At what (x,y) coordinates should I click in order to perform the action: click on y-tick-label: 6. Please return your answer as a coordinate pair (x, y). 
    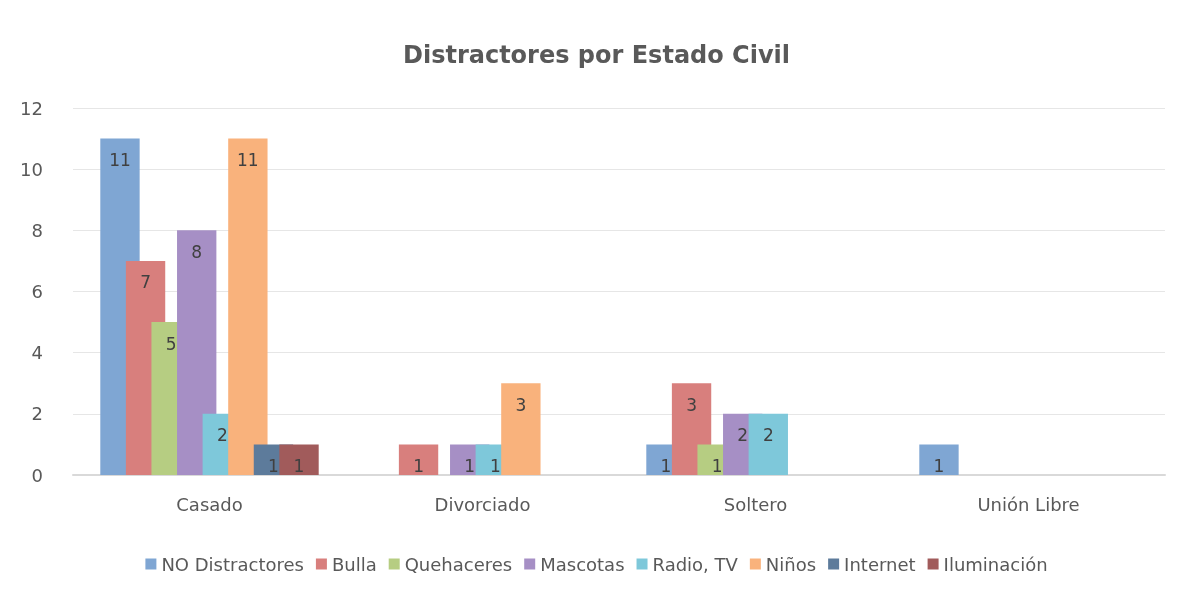
    Looking at the image, I should click on (37, 291).